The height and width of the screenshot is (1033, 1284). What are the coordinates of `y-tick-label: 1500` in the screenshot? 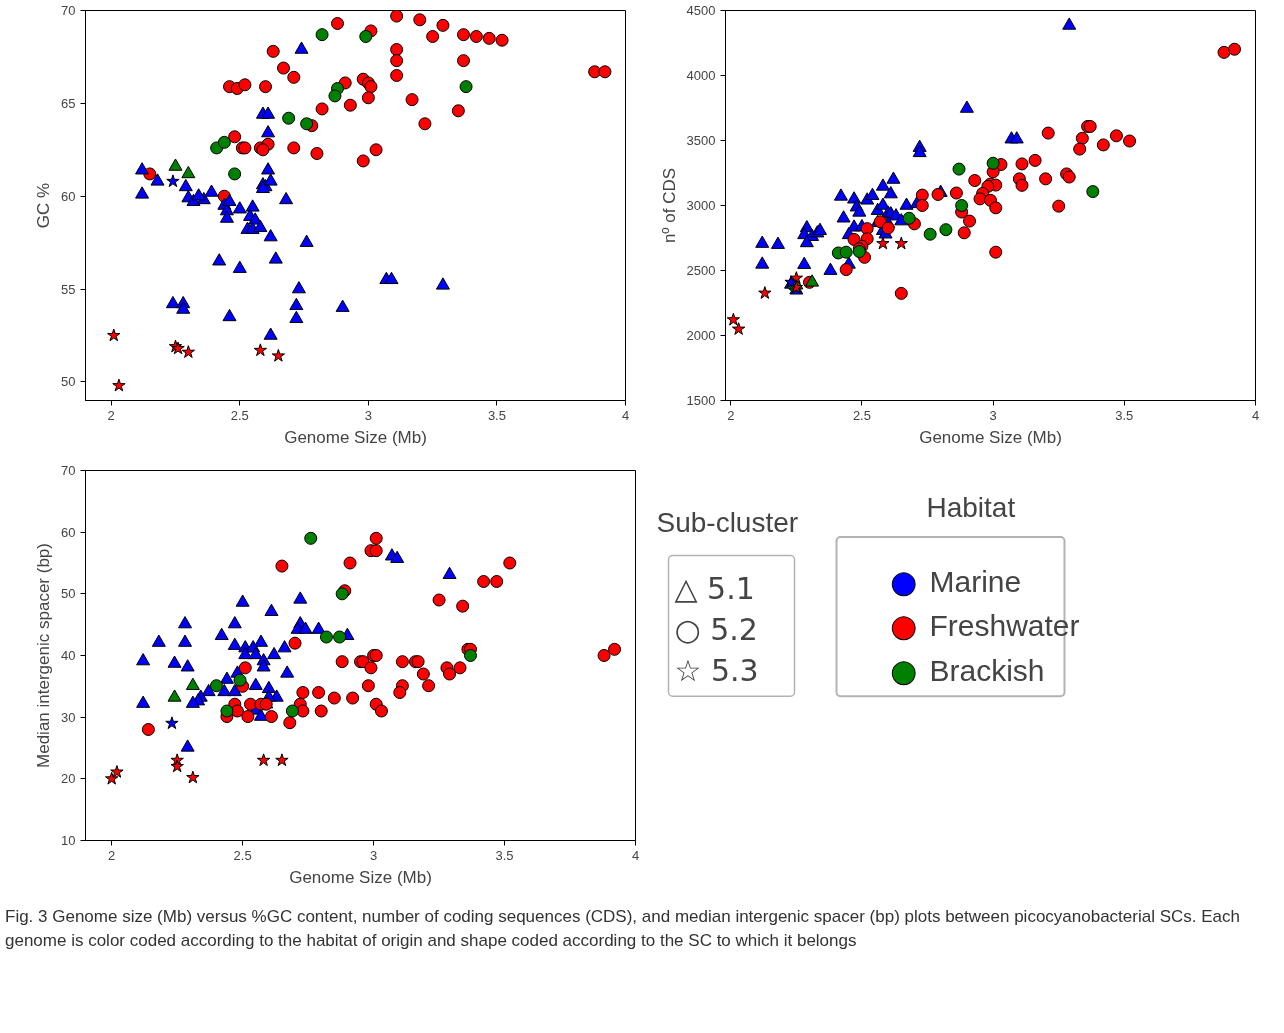 It's located at (701, 400).